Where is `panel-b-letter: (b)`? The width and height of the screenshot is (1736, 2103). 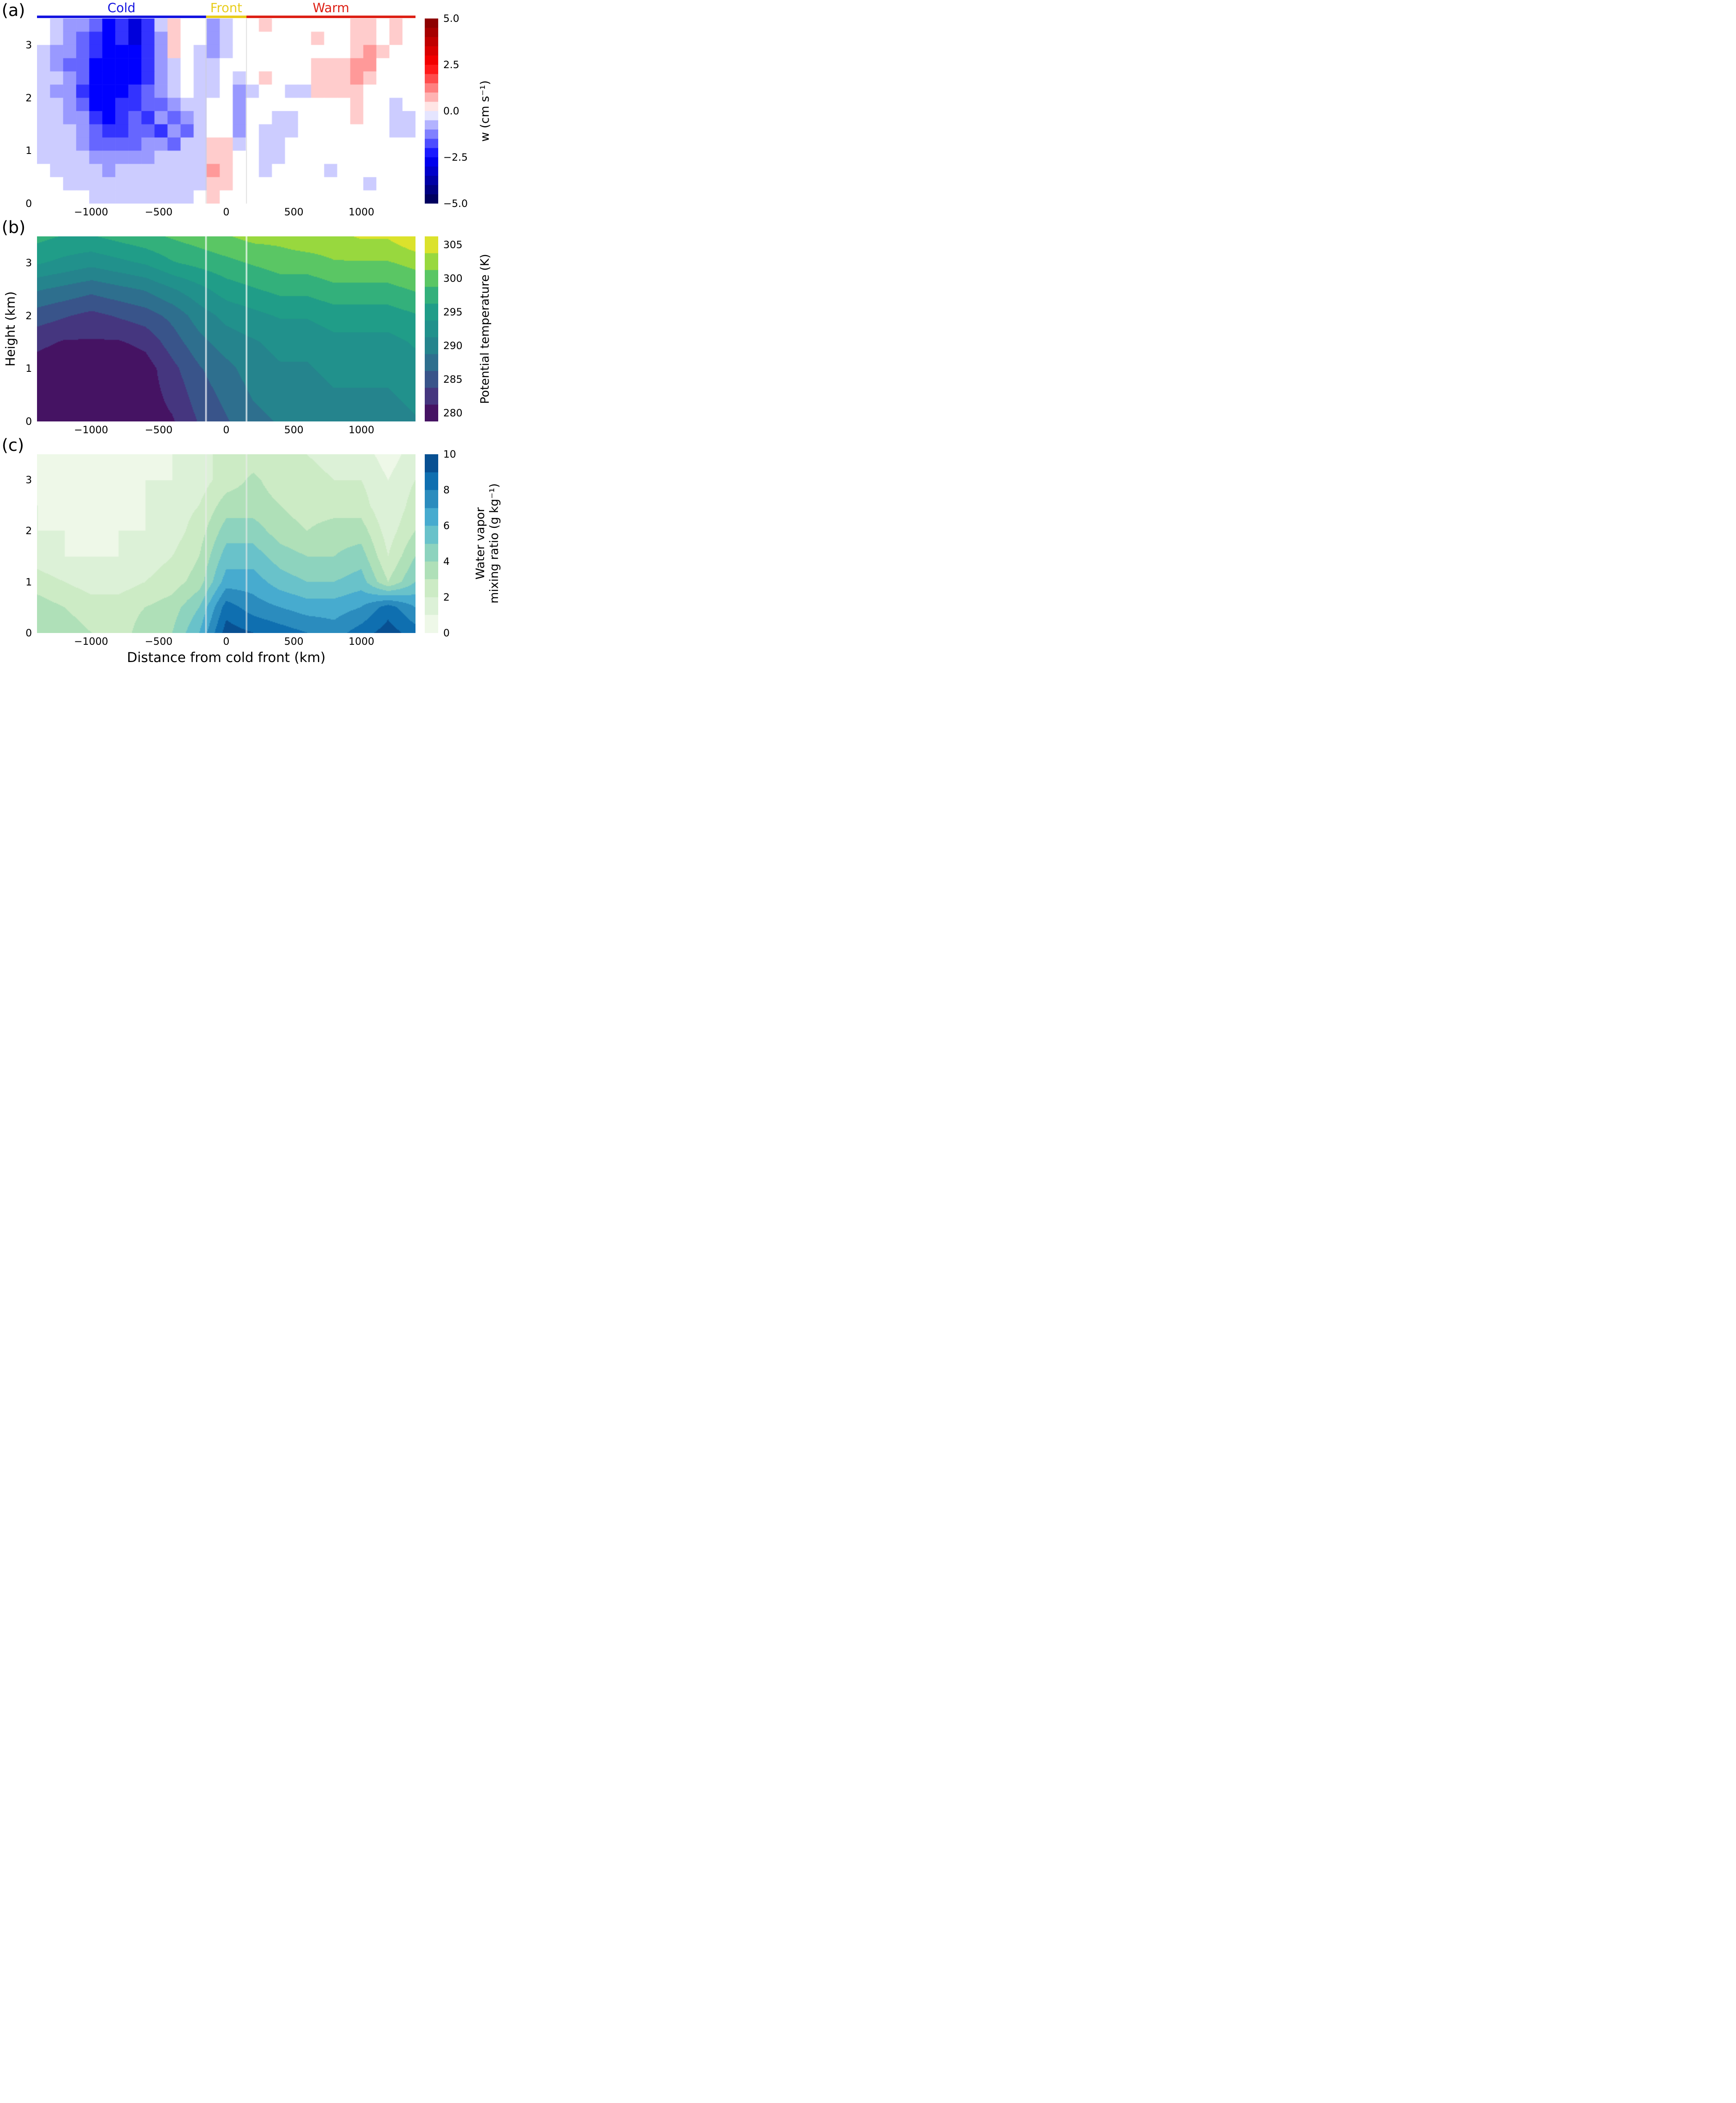
panel-b-letter: (b) is located at coordinates (14, 227).